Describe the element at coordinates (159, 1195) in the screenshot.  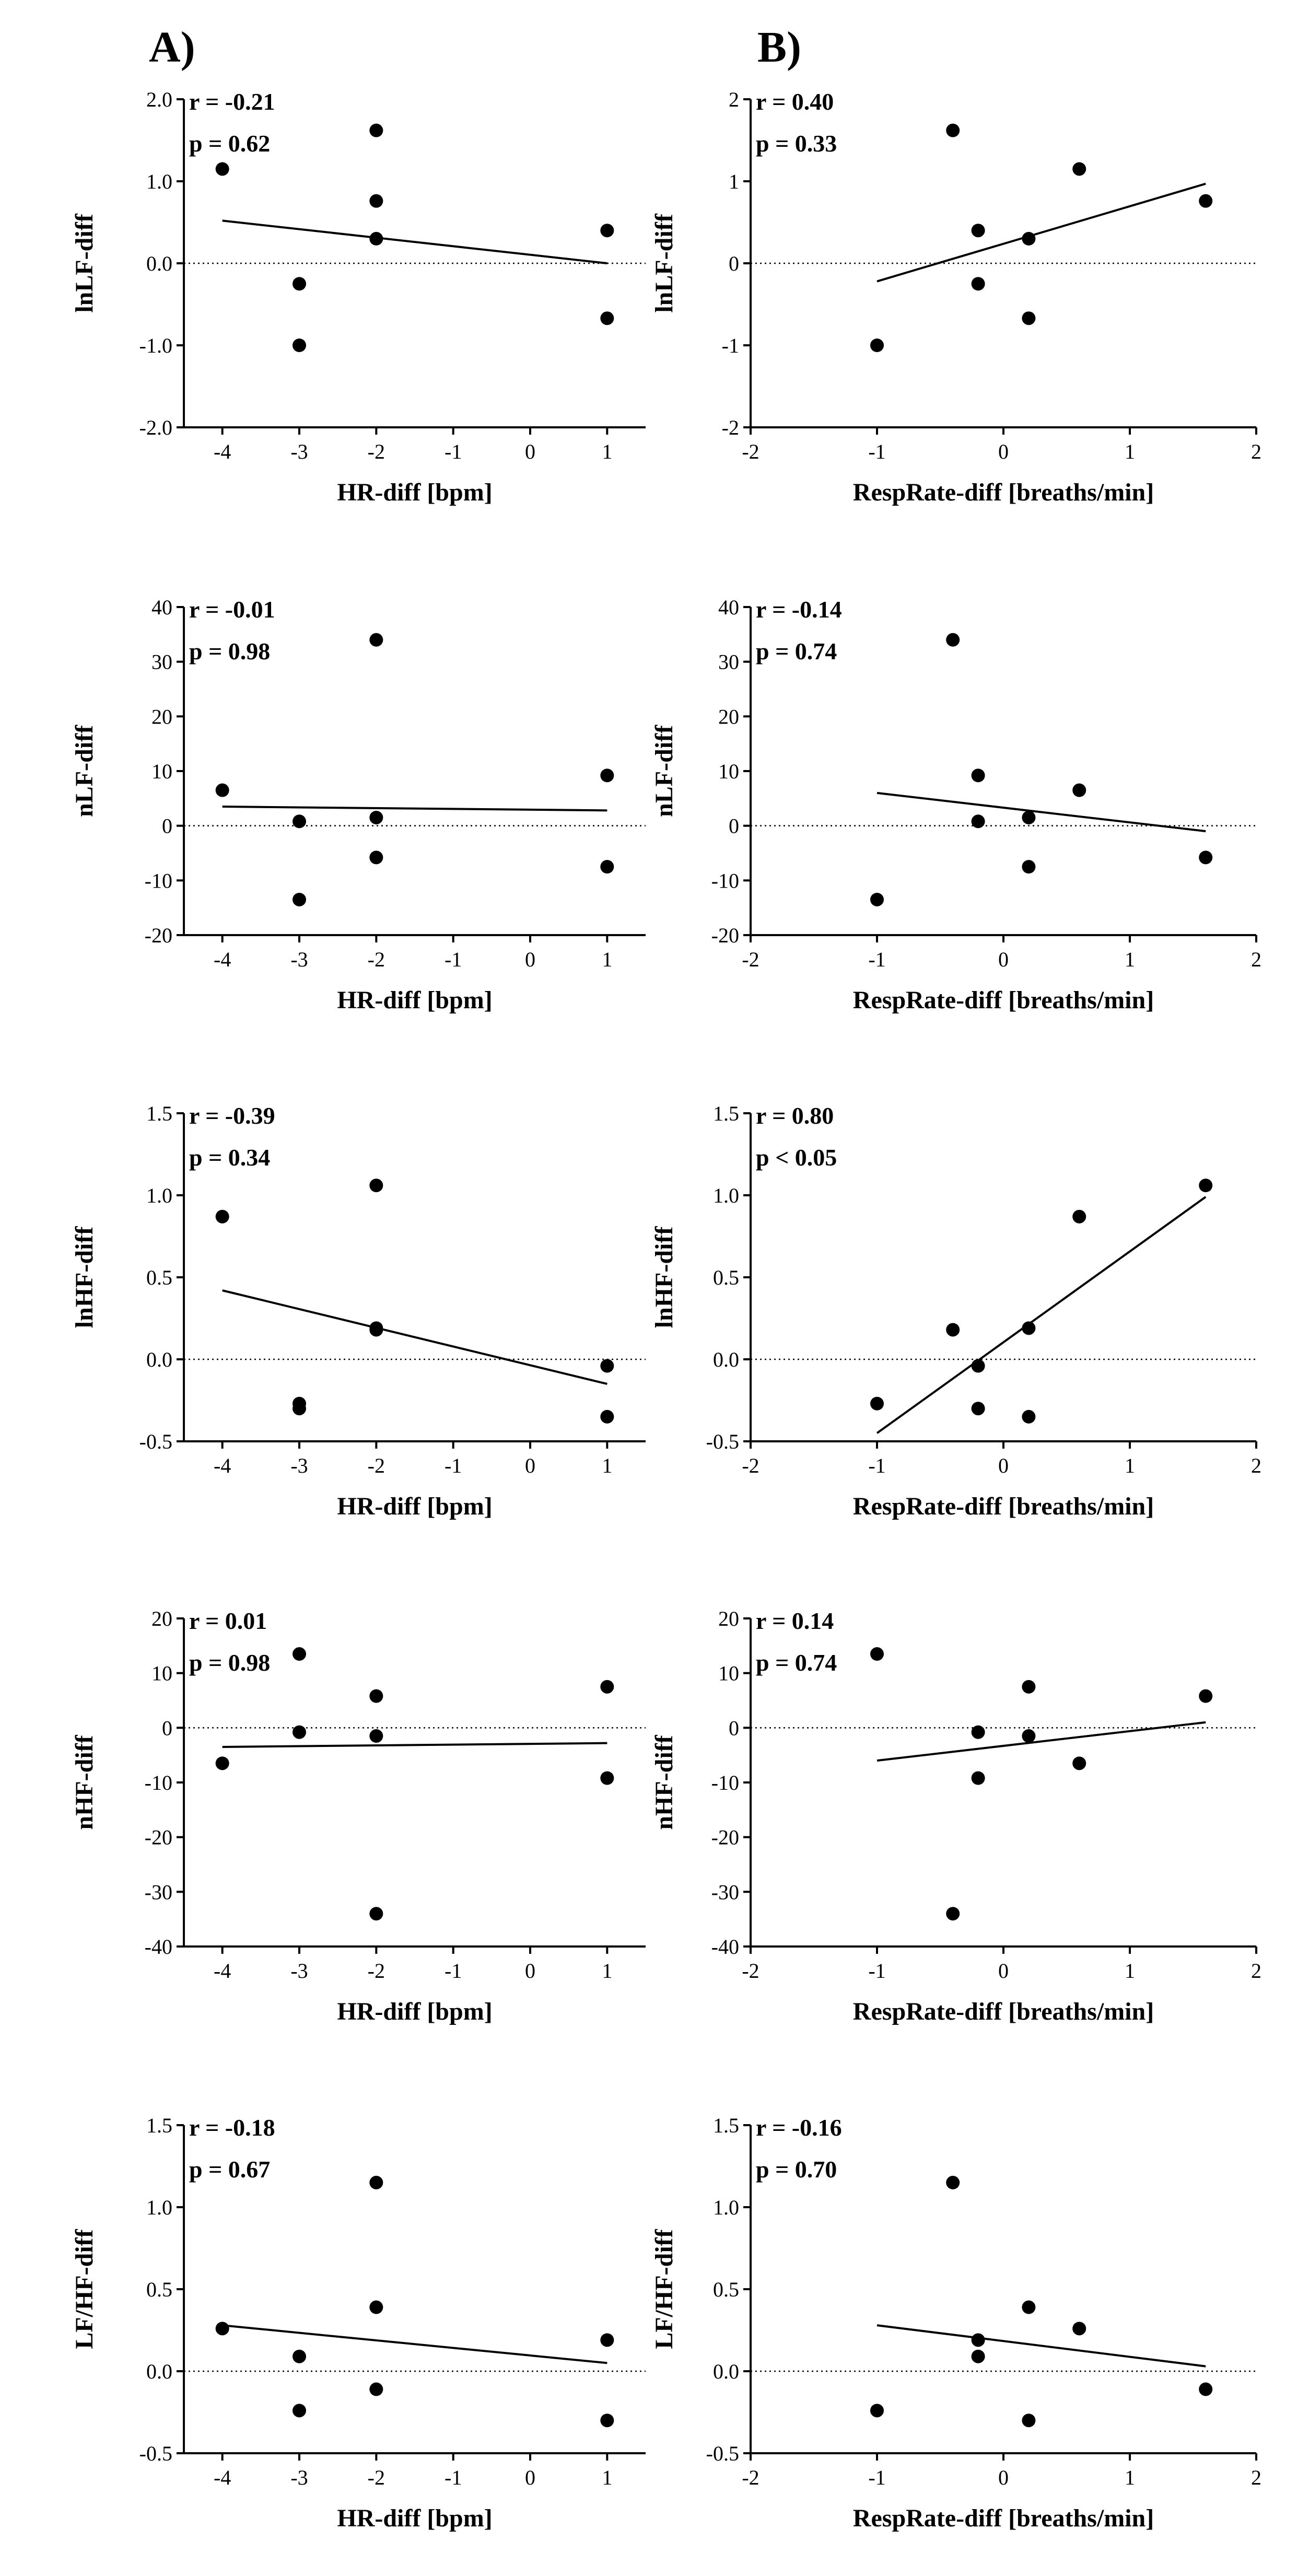
I see `y-tick-label: 1.0` at that location.